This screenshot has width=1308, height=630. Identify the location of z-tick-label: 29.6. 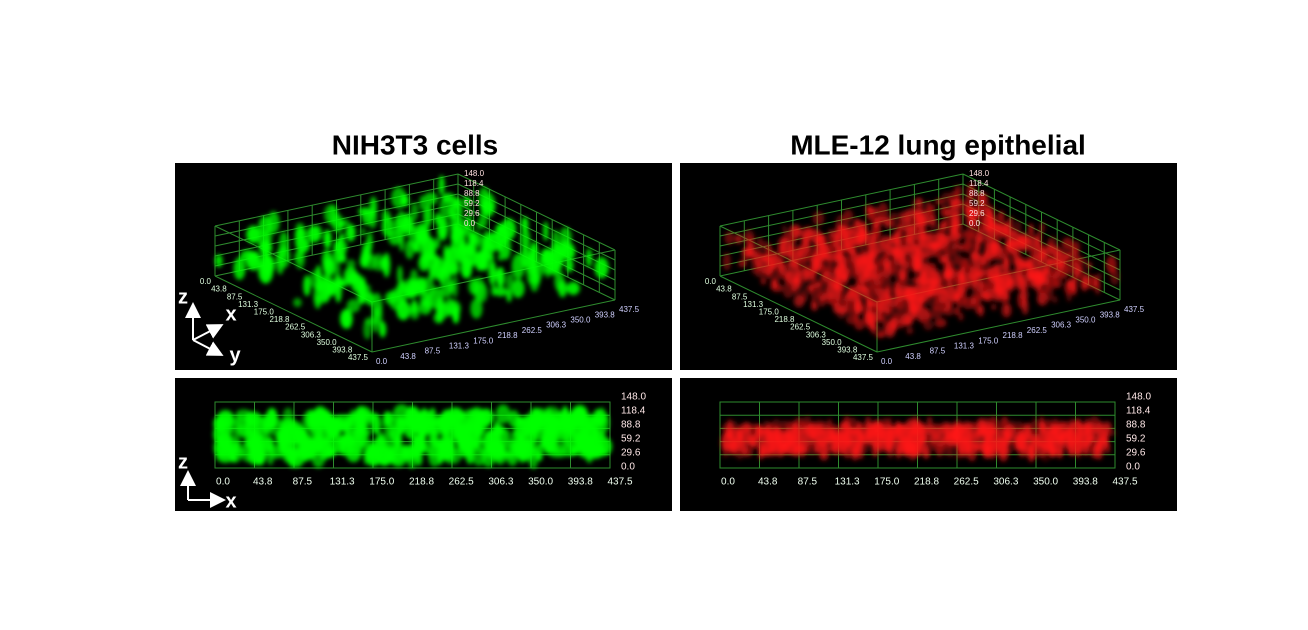
(1136, 453).